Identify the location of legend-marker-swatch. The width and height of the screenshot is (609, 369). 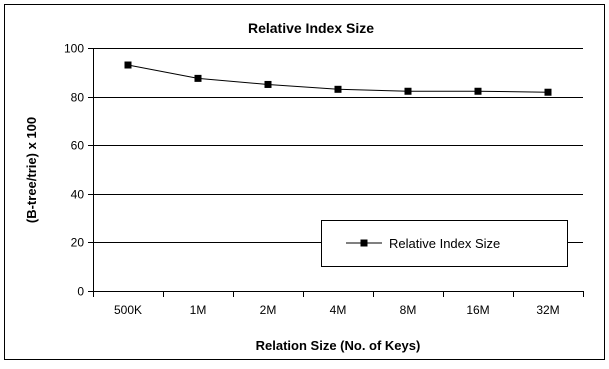
(364, 243).